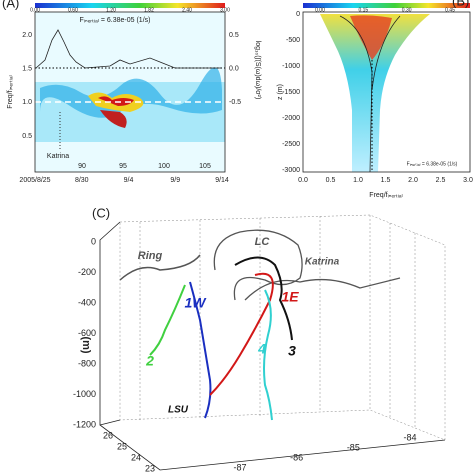  What do you see at coordinates (290, 297) in the screenshot?
I see `feature-label: 1E` at bounding box center [290, 297].